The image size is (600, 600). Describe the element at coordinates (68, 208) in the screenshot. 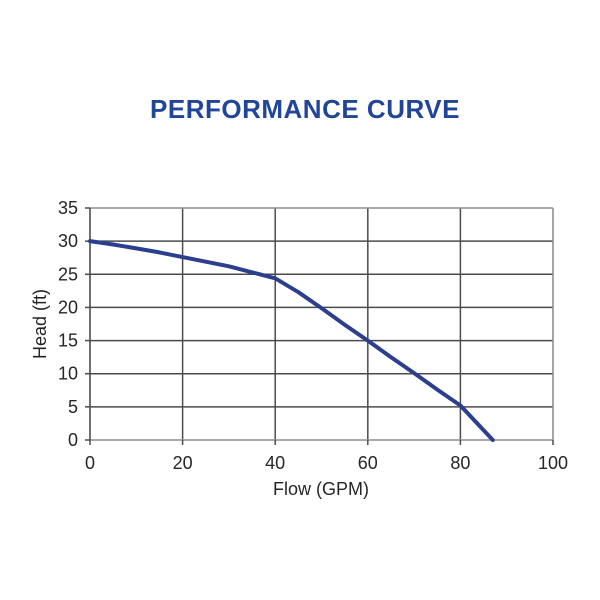

I see `y-tick-label: 35` at that location.